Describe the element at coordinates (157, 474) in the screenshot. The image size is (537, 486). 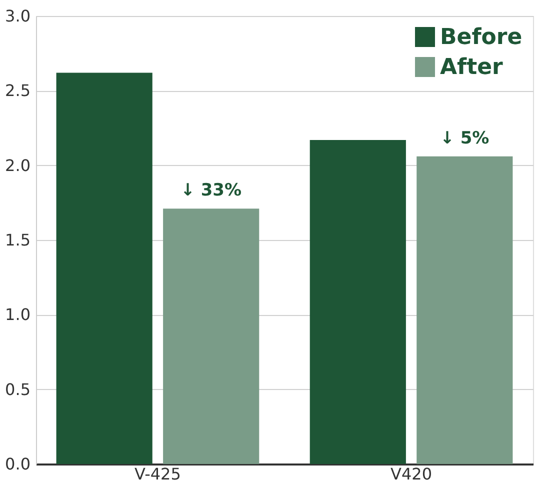
I see `x-tick-label: V-425` at that location.